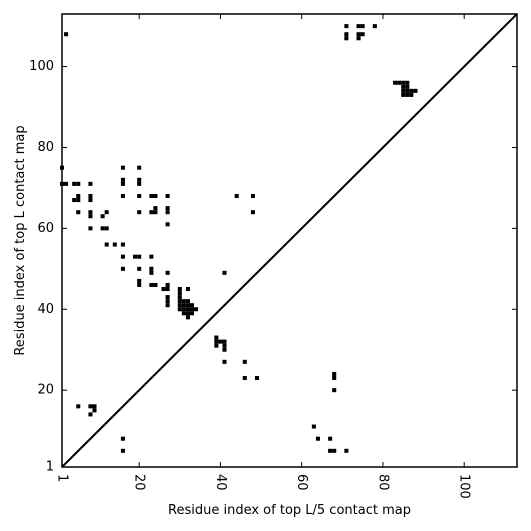 This screenshot has width=531, height=531. I want to click on y-tick-label: 60, so click(45, 228).